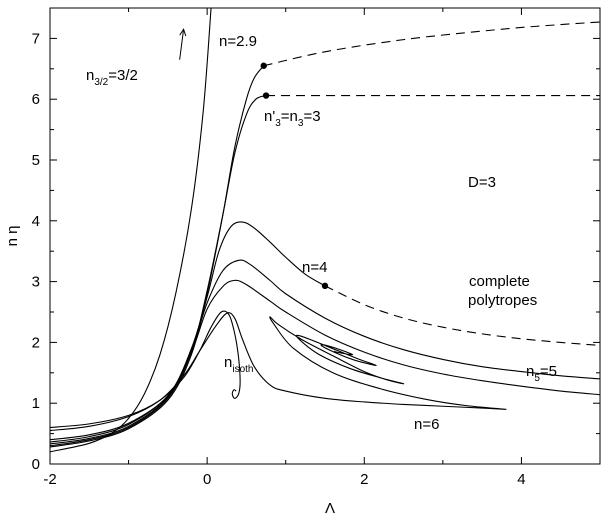 This screenshot has height=524, width=604. I want to click on x-tick-label: 0, so click(207, 479).